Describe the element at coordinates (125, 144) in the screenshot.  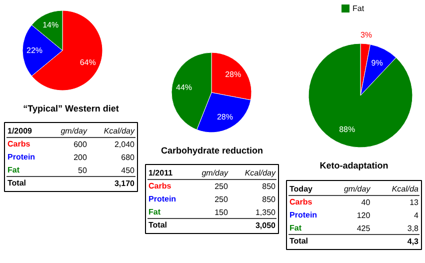
I see `text: 2,040` at that location.